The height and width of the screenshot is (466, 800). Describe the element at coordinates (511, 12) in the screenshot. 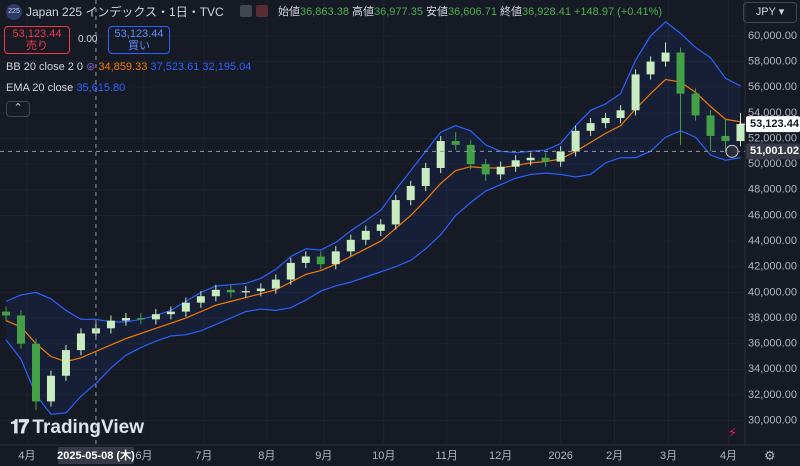

I see `ohlc-label: 終値` at that location.